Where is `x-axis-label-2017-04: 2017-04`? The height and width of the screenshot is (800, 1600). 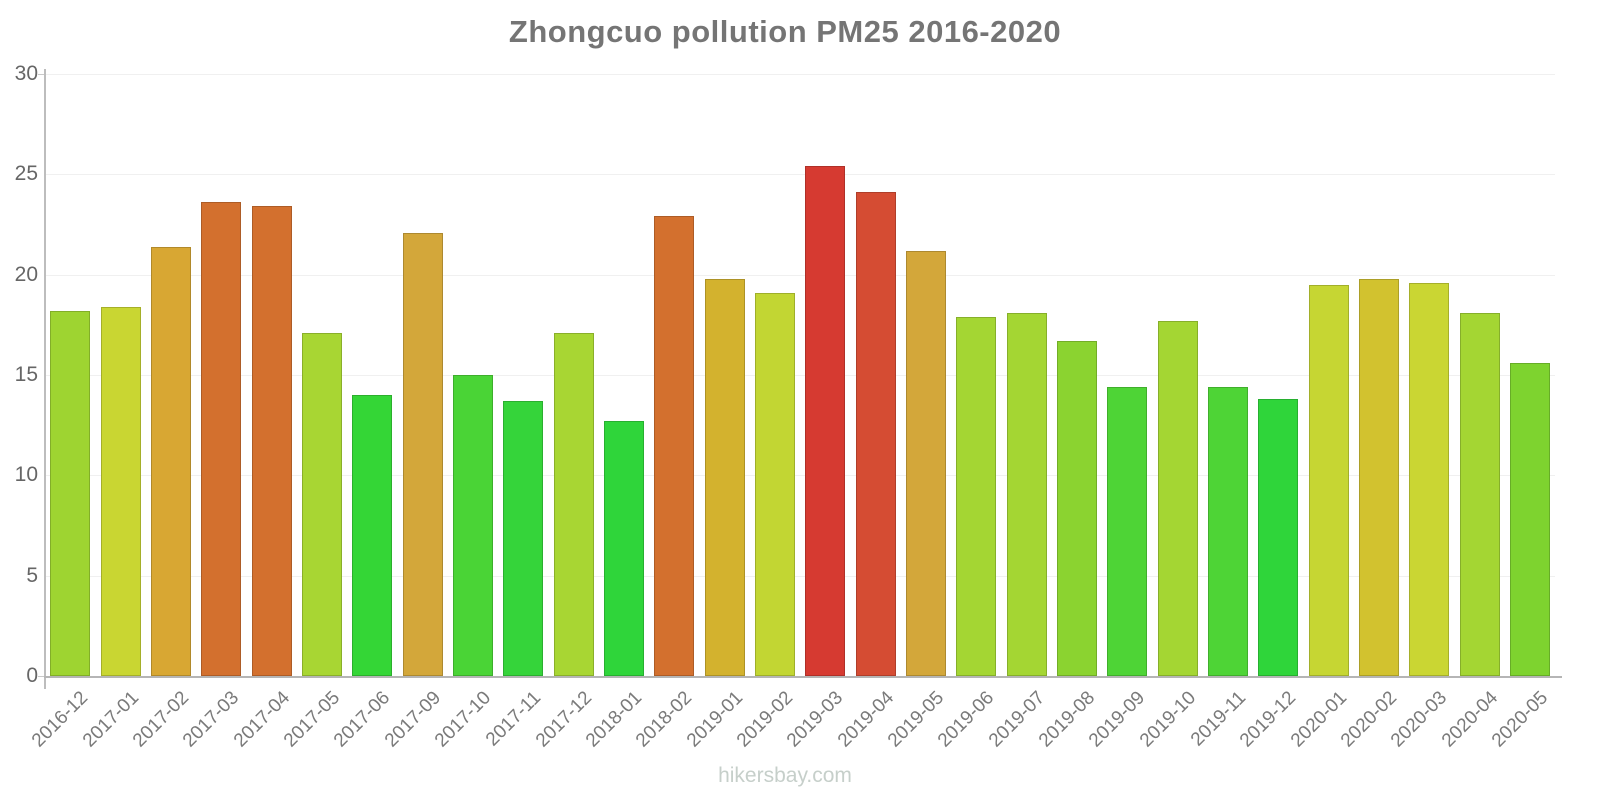
x-axis-label-2017-04: 2017-04 is located at coordinates (261, 719).